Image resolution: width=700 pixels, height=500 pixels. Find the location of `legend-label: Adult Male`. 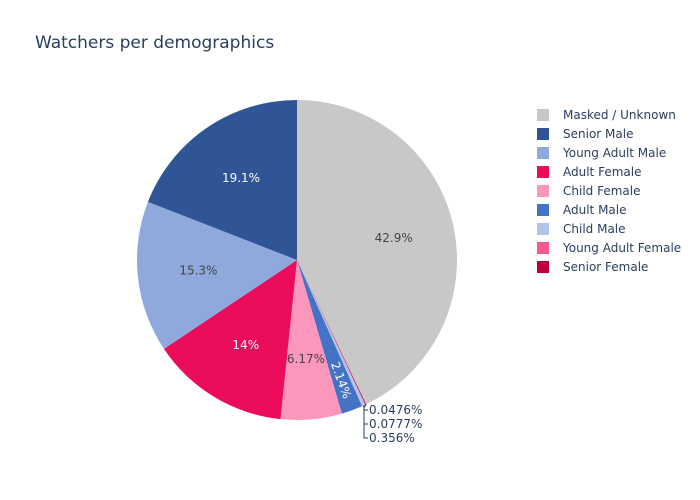

legend-label: Adult Male is located at coordinates (595, 210).